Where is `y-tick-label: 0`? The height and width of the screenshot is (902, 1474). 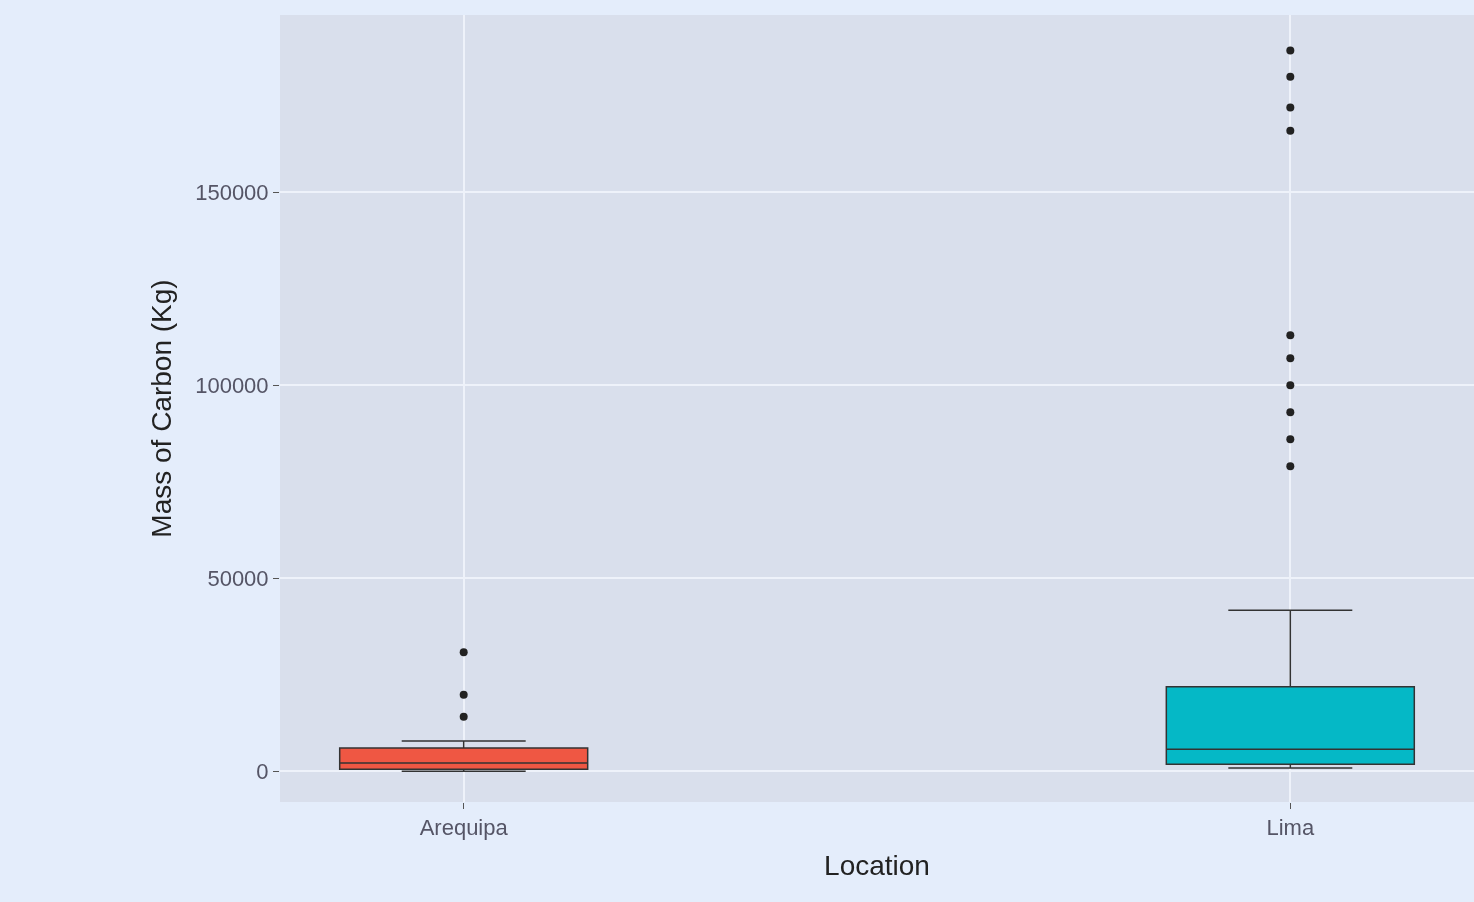
y-tick-label: 0 is located at coordinates (262, 771).